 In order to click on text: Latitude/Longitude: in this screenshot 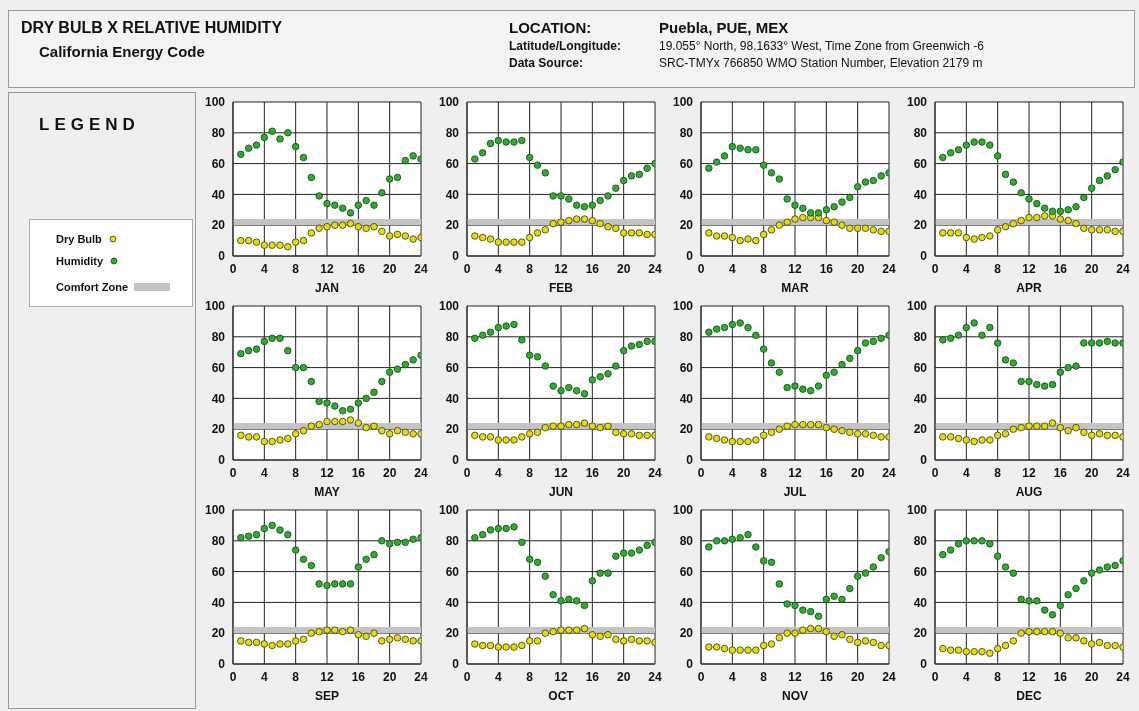, I will do `click(565, 46)`.